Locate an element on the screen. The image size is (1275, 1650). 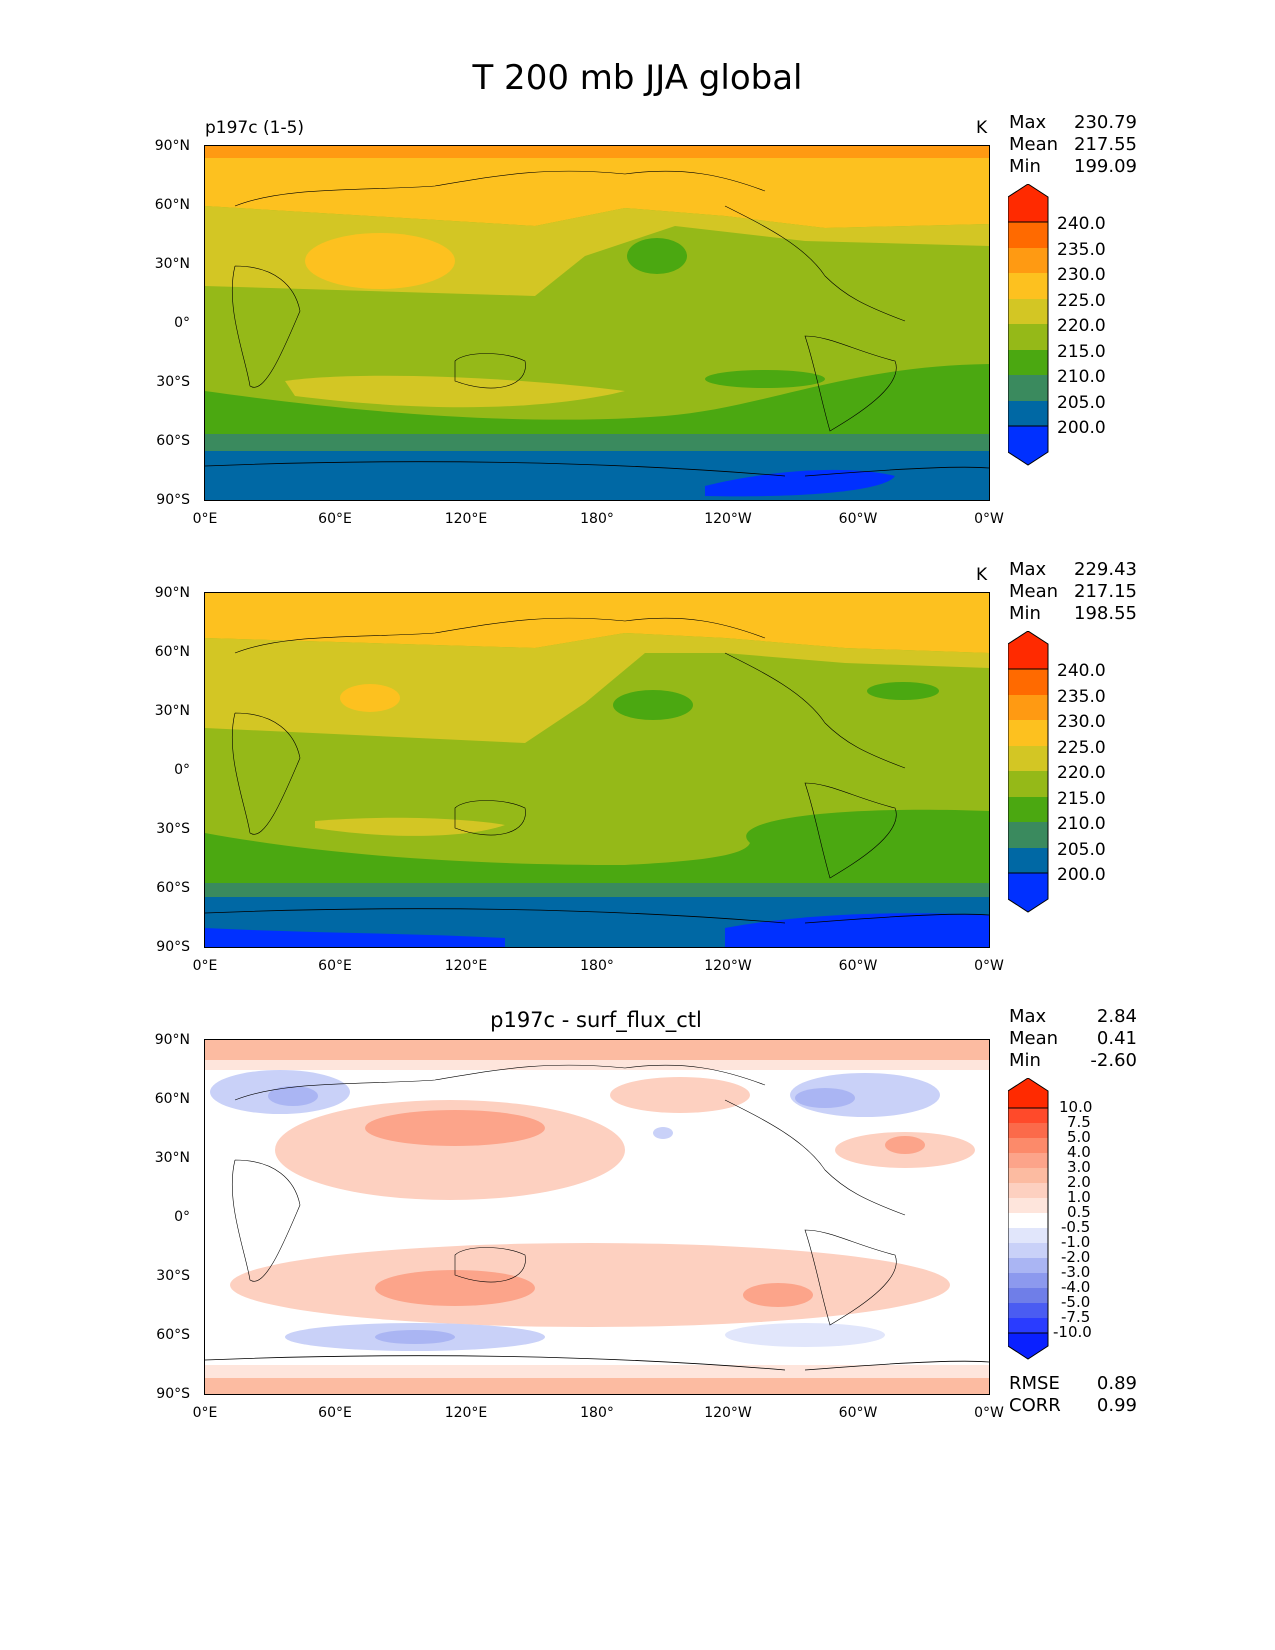
panel1-map-svg is located at coordinates (597, 323).